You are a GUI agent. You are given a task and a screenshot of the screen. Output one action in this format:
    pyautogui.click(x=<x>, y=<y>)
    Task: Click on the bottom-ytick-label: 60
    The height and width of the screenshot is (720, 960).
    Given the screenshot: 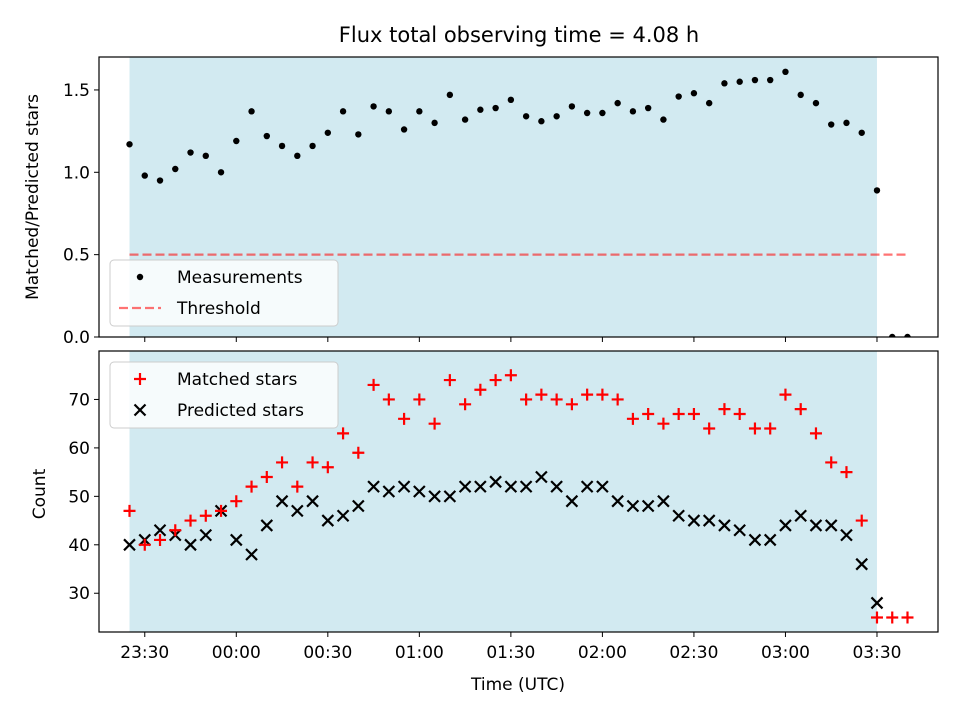 What is the action you would take?
    pyautogui.click(x=79, y=449)
    